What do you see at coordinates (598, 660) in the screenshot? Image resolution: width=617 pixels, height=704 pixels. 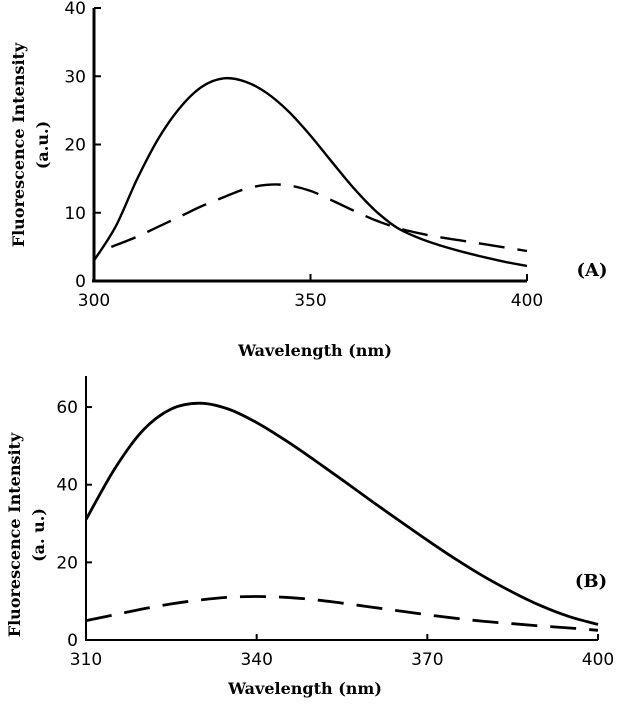 I see `x-tick-label-b-3: 400` at bounding box center [598, 660].